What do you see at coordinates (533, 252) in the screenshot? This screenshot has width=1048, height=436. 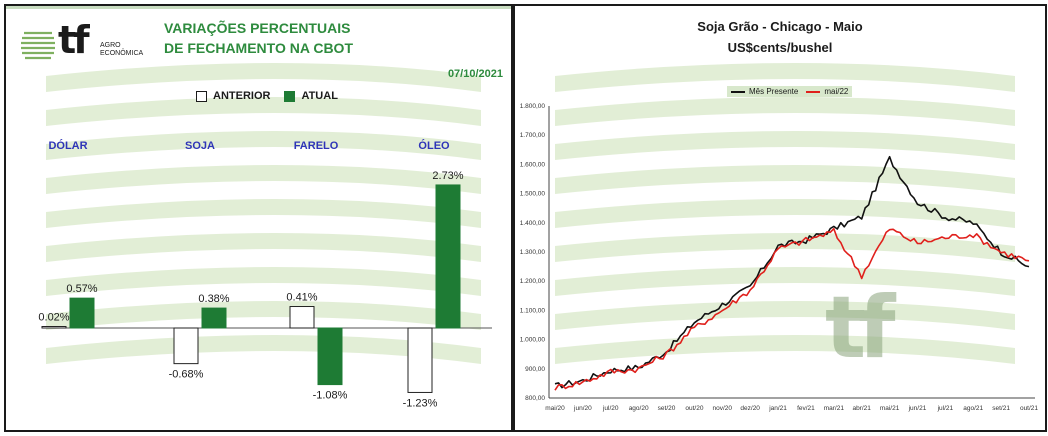 I see `y-tick-label: 1.300,00` at bounding box center [533, 252].